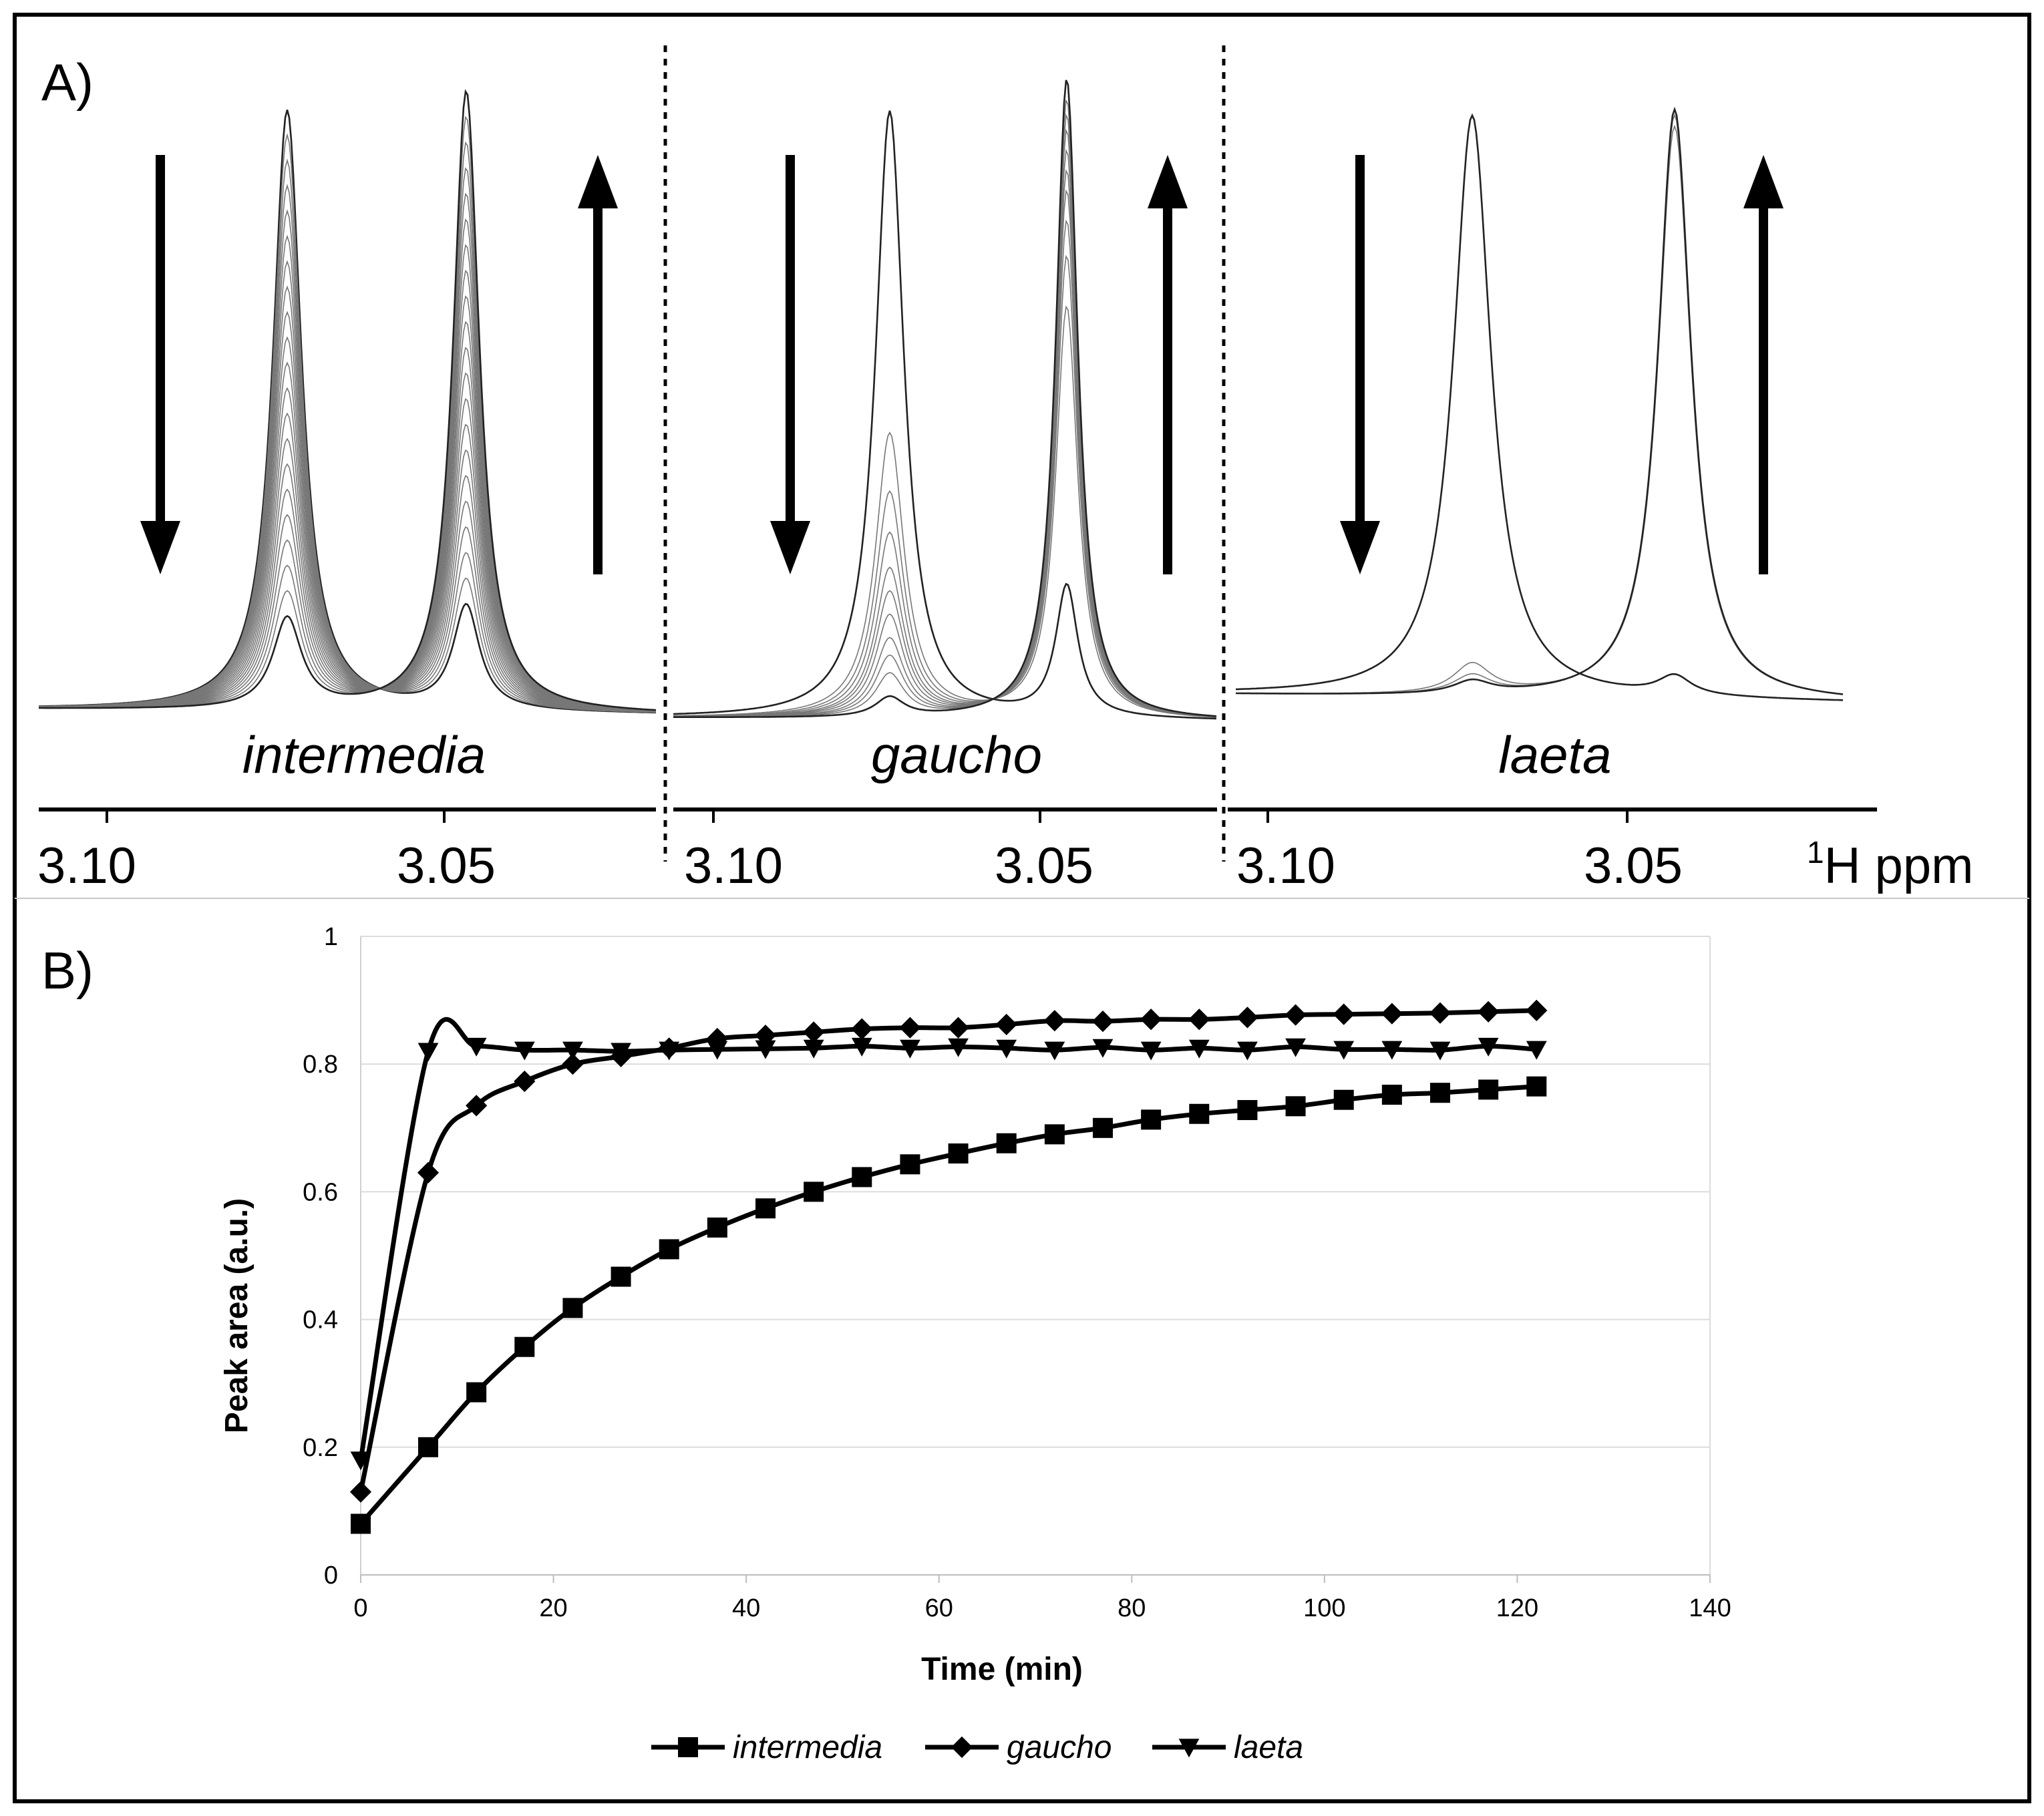 This screenshot has width=2044, height=1816. Describe the element at coordinates (1268, 1747) in the screenshot. I see `legend-label-laeta: laeta` at that location.